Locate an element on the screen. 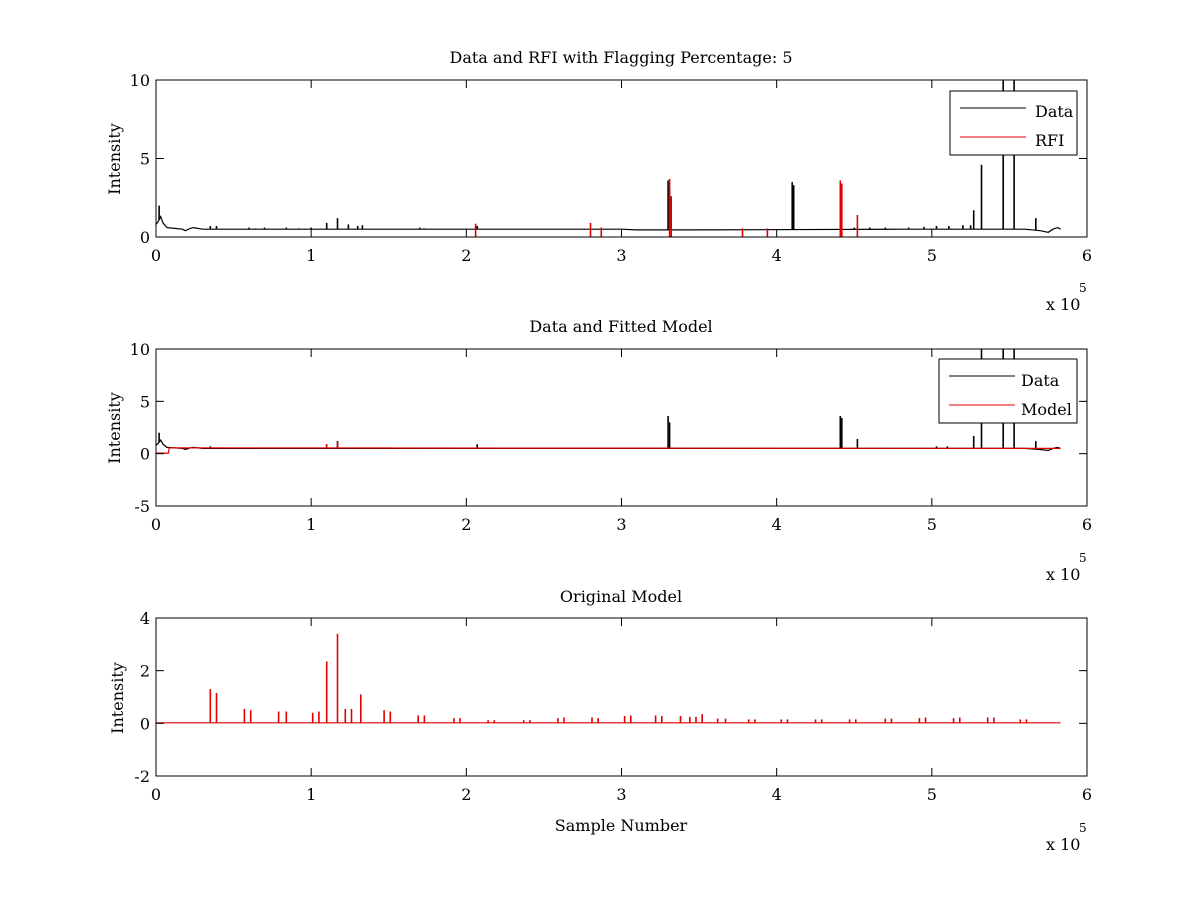 This screenshot has height=900, width=1200. y-tick-label: 2 is located at coordinates (145, 671).